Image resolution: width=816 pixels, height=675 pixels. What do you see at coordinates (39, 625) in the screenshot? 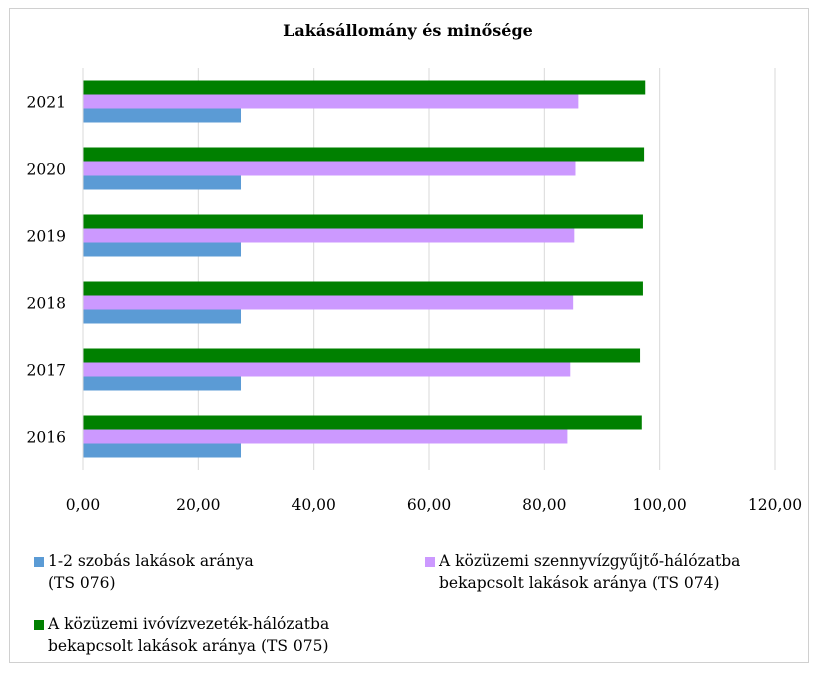
I see `legend-swatch-water` at bounding box center [39, 625].